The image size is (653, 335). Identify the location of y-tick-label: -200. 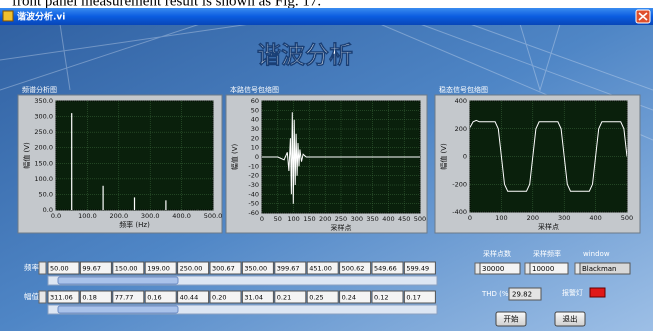
(459, 184).